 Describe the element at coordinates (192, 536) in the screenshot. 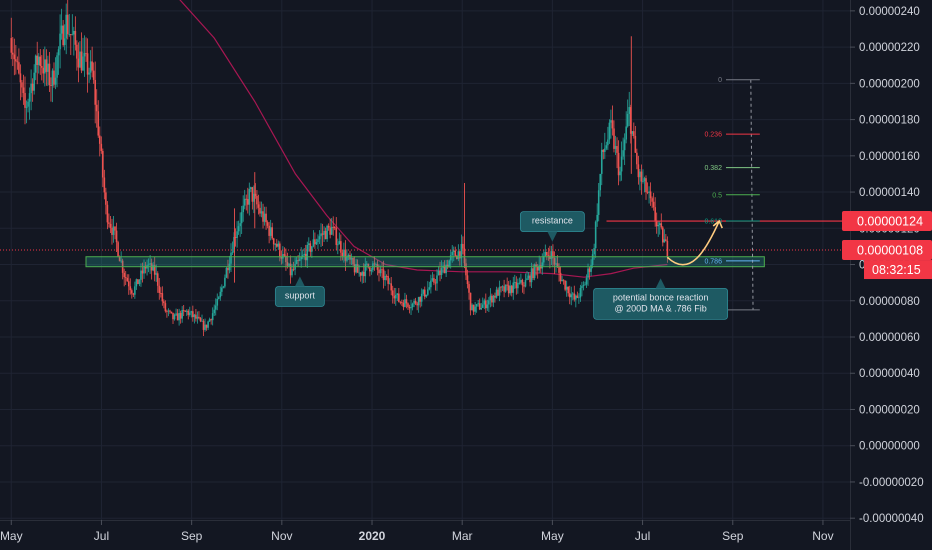

I see `time-tick-label: Sep` at that location.